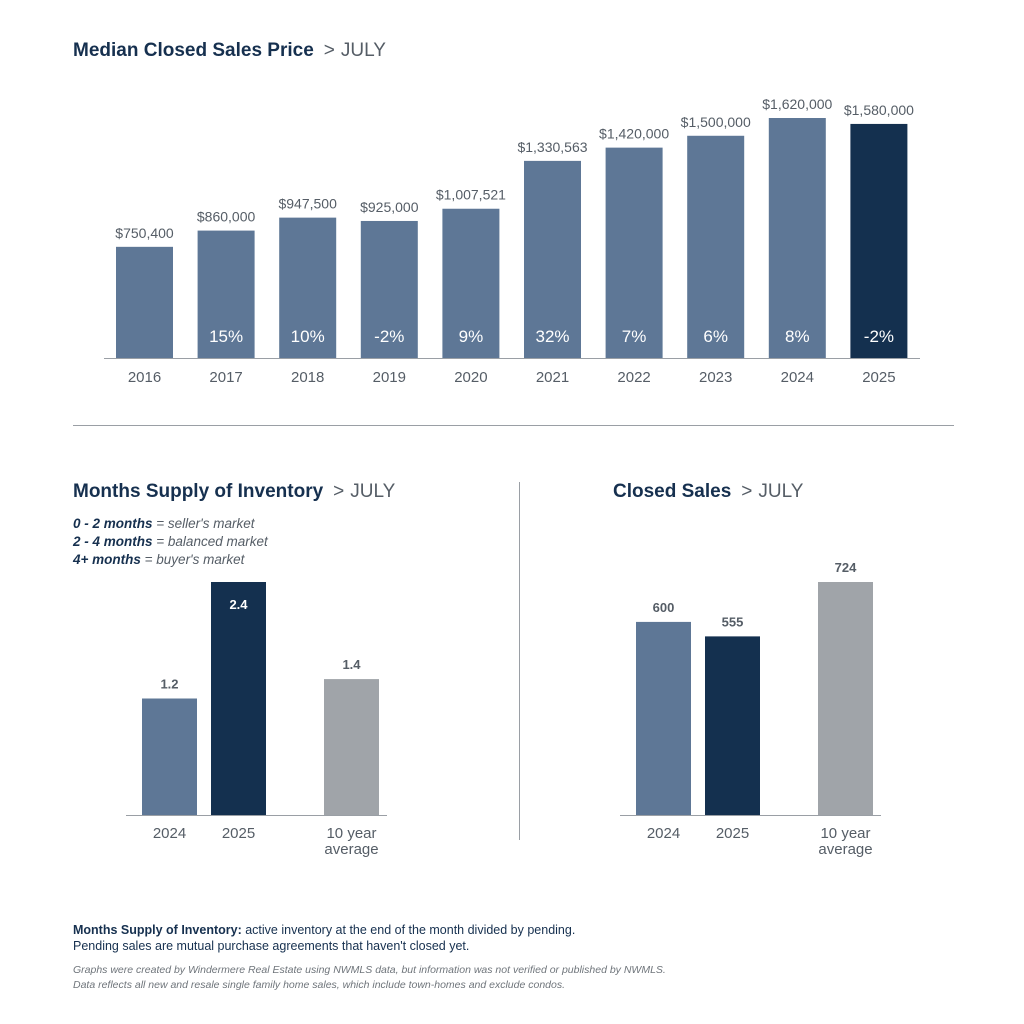 This screenshot has height=1024, width=1024. What do you see at coordinates (672, 491) in the screenshot?
I see `closed-sales-title-text: Closed Sales` at bounding box center [672, 491].